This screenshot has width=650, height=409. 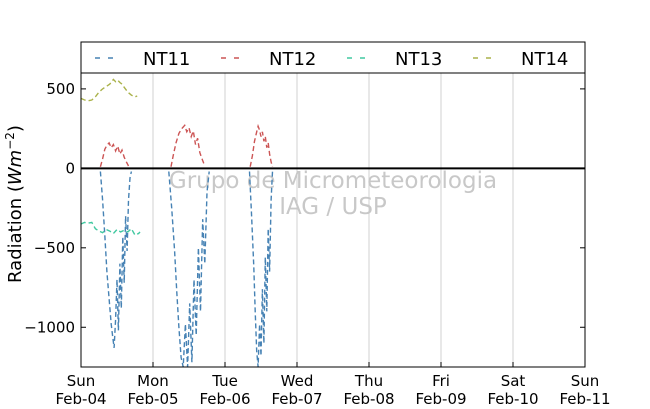 I want to click on watermark-line-1: Grupo de Micrometeorologia, so click(x=333, y=181).